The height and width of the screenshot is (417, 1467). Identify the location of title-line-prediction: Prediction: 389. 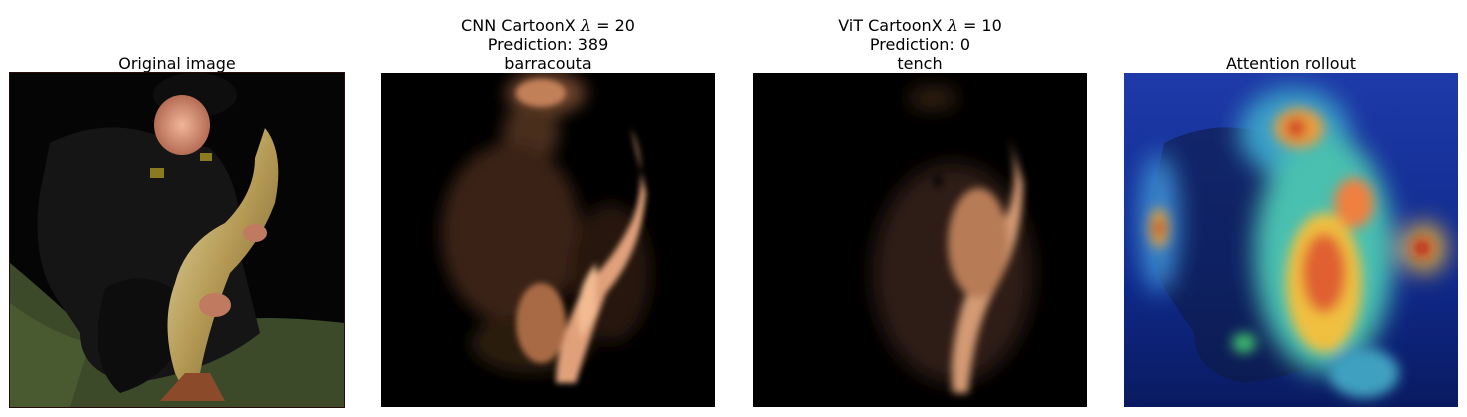
(548, 44).